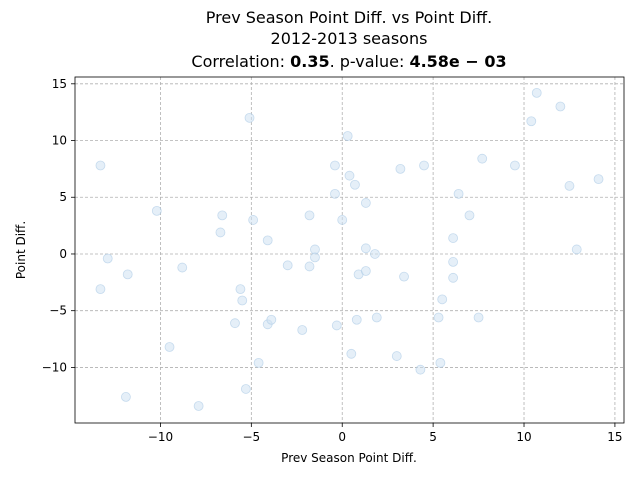 The height and width of the screenshot is (480, 640). I want to click on correlation-prefix: Correlation:, so click(240, 61).